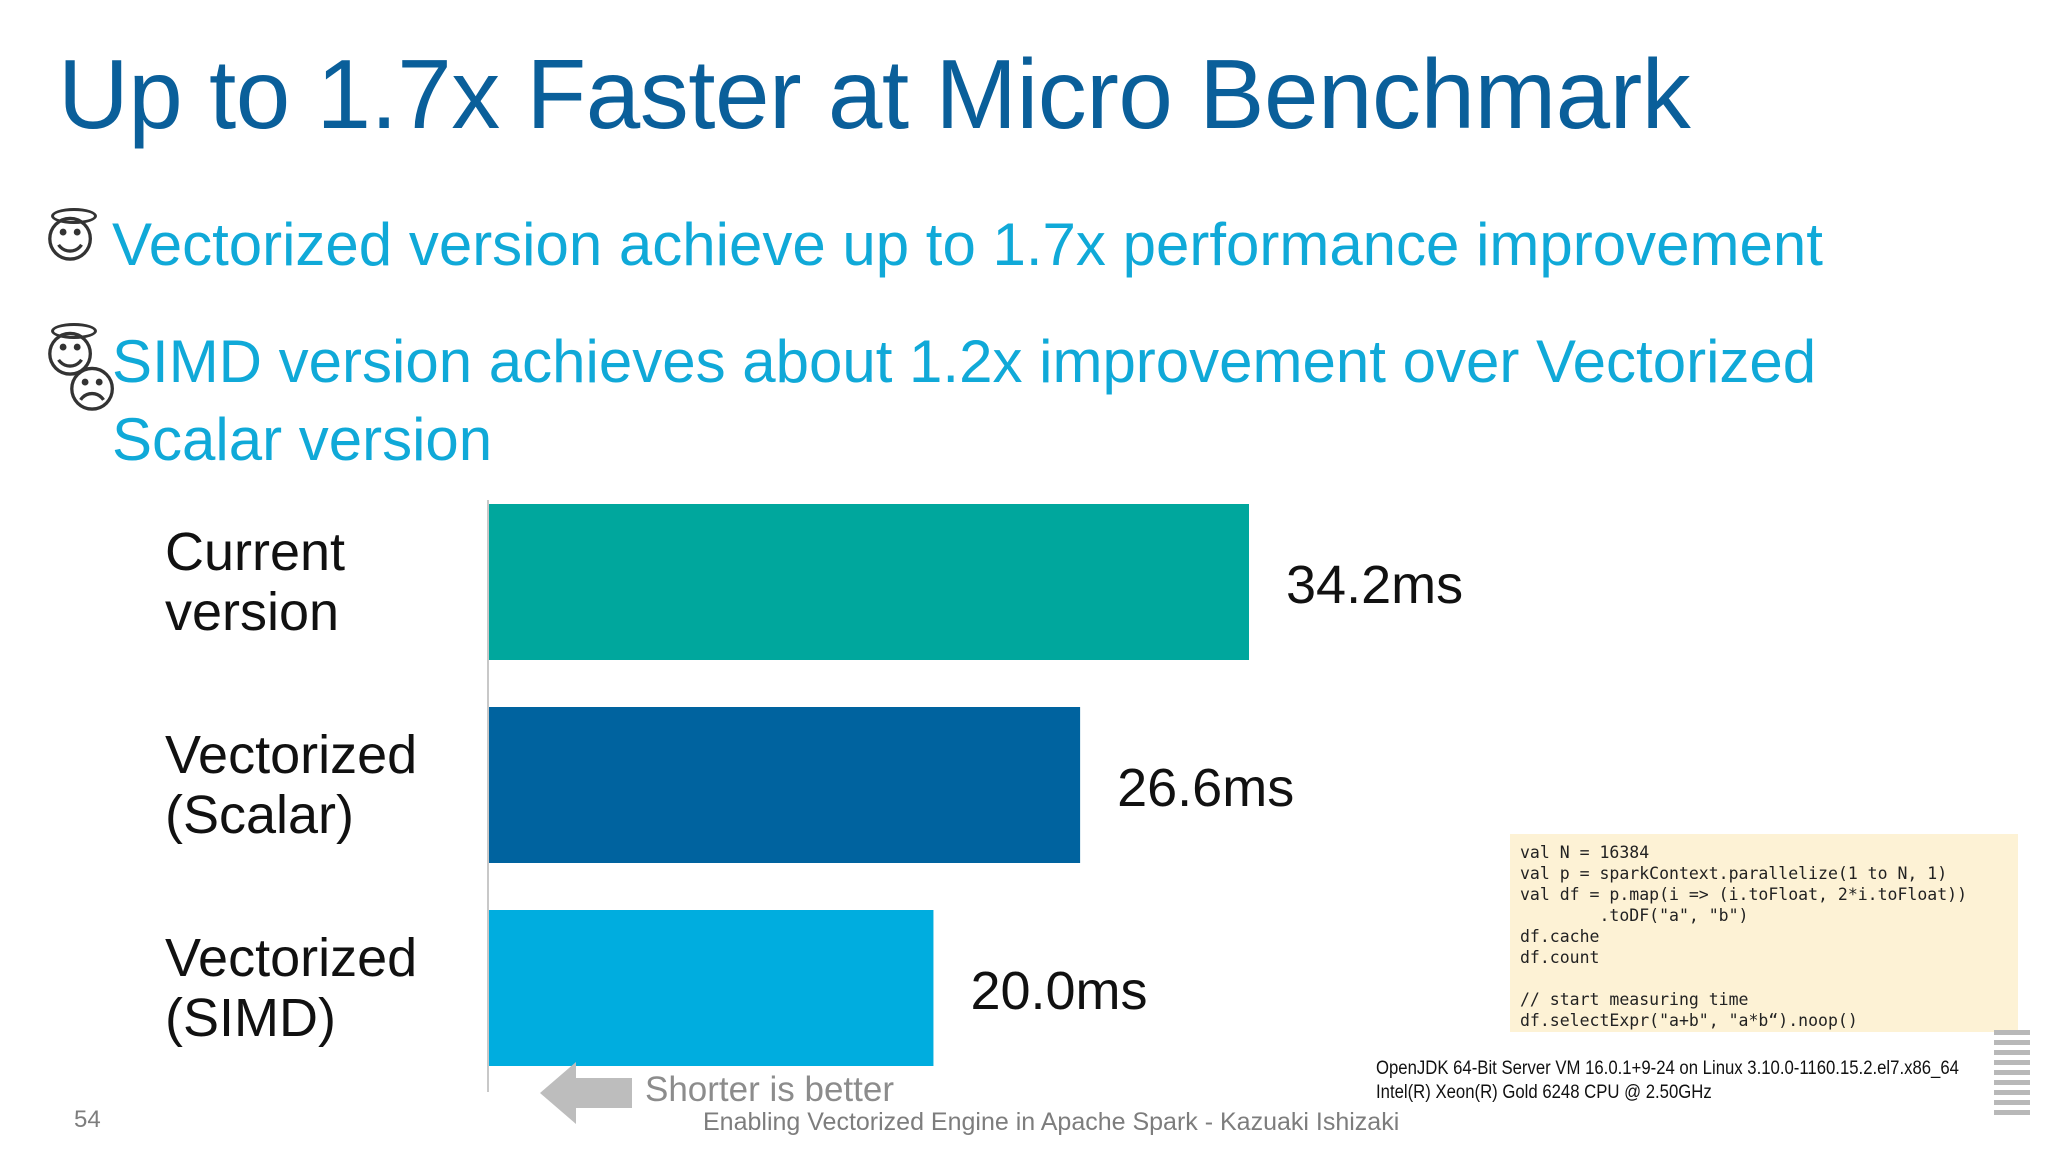 The width and height of the screenshot is (2048, 1152). What do you see at coordinates (1206, 788) in the screenshot?
I see `value-label-1: 26.6ms` at bounding box center [1206, 788].